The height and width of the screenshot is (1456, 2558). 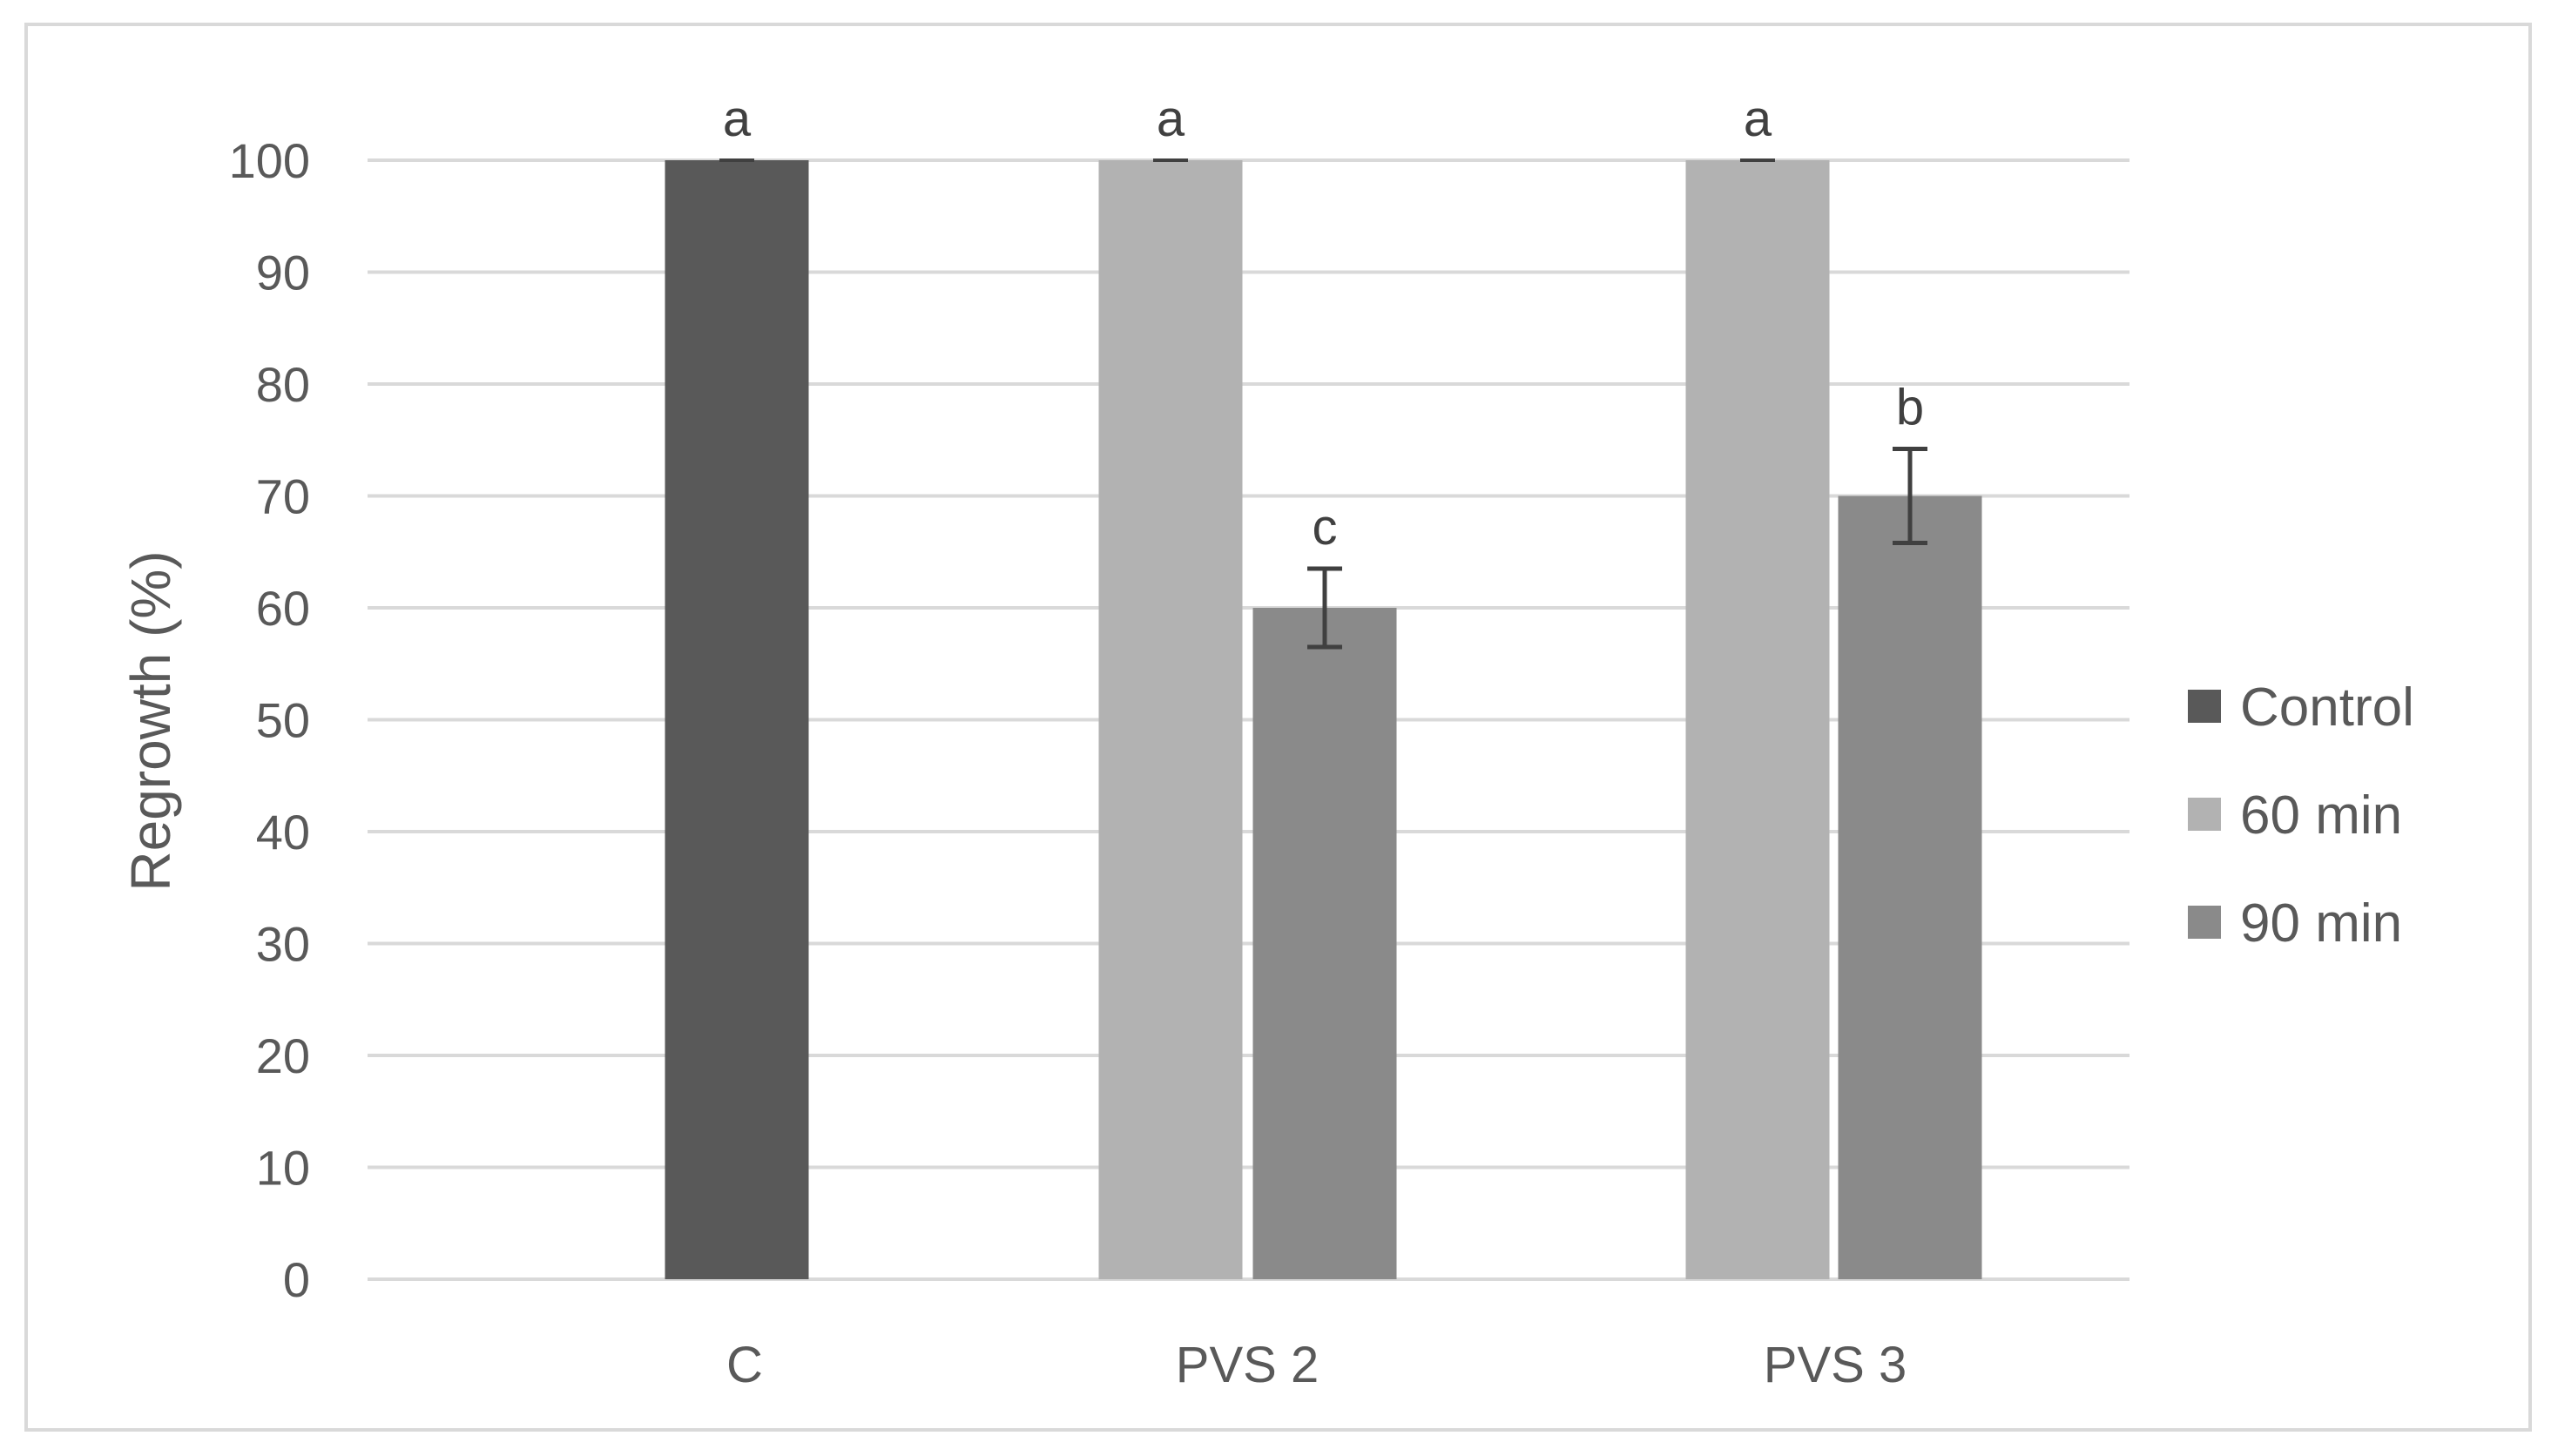 I want to click on x-category-label: PVS 2, so click(x=1247, y=1365).